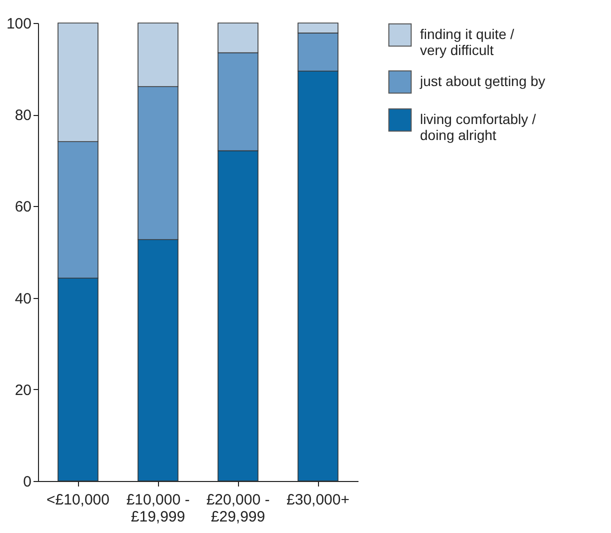 Image resolution: width=611 pixels, height=533 pixels. I want to click on y-tick-label: 100, so click(19, 24).